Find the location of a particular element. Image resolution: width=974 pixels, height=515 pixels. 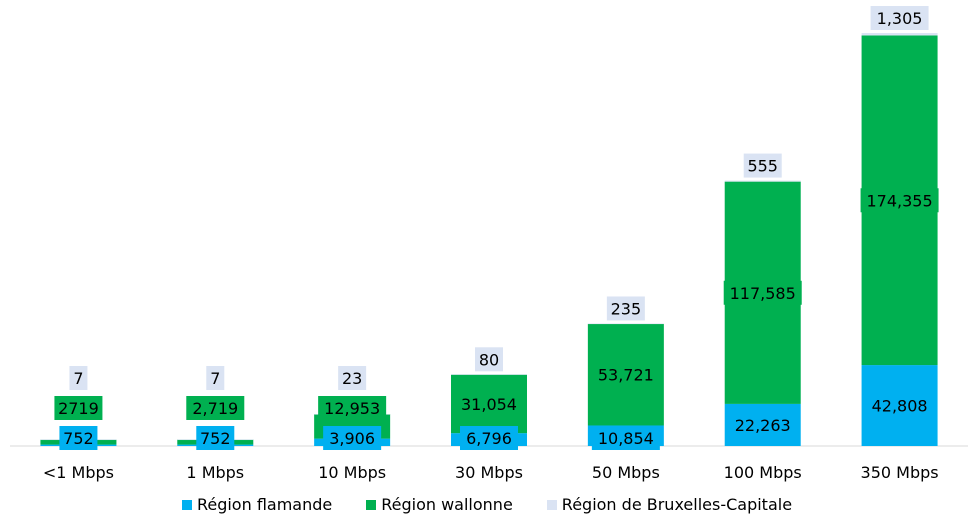

data-label-flamande-5-text: 22,263 is located at coordinates (763, 425).